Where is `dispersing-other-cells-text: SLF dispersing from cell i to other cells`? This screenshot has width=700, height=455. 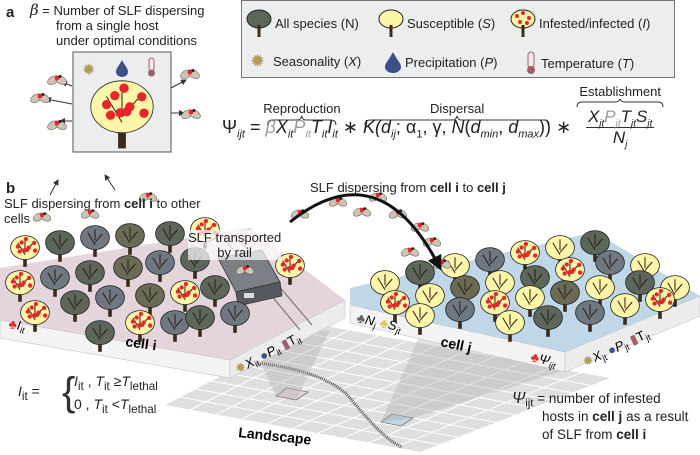 dispersing-other-cells-text: SLF dispersing from cell i to other cells is located at coordinates (102, 211).